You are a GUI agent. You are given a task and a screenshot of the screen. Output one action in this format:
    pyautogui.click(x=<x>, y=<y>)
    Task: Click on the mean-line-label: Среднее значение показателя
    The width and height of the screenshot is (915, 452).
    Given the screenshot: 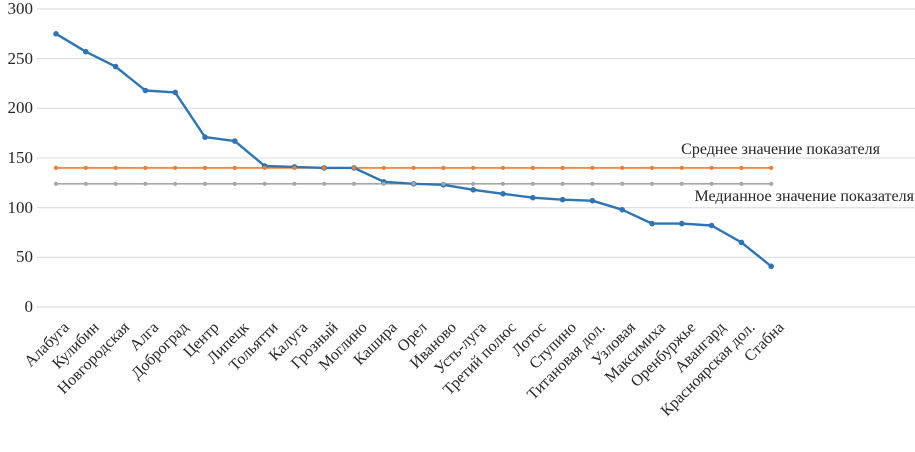 What is the action you would take?
    pyautogui.click(x=780, y=149)
    